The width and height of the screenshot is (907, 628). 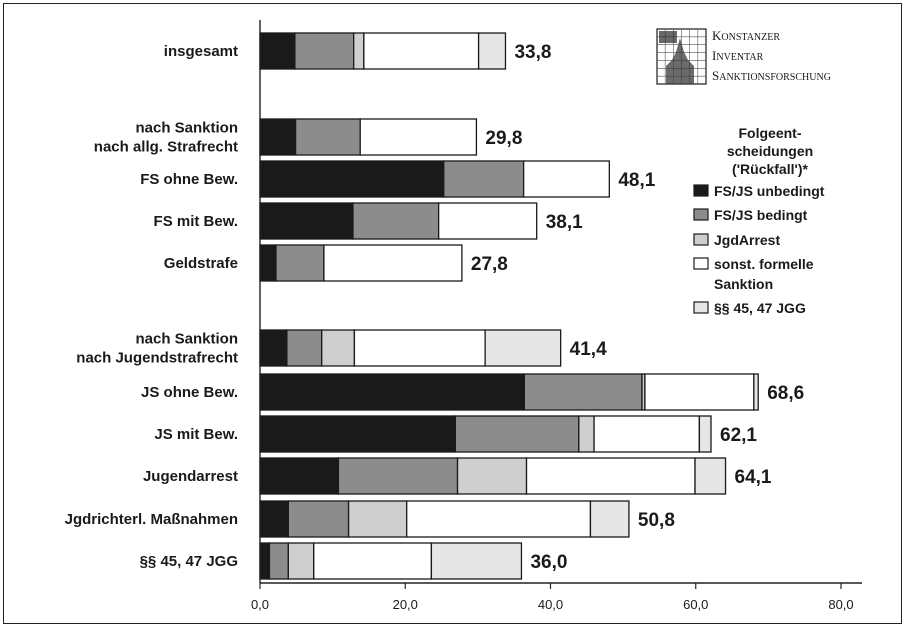 What do you see at coordinates (695, 604) in the screenshot?
I see `x-tick-label: 60,0` at bounding box center [695, 604].